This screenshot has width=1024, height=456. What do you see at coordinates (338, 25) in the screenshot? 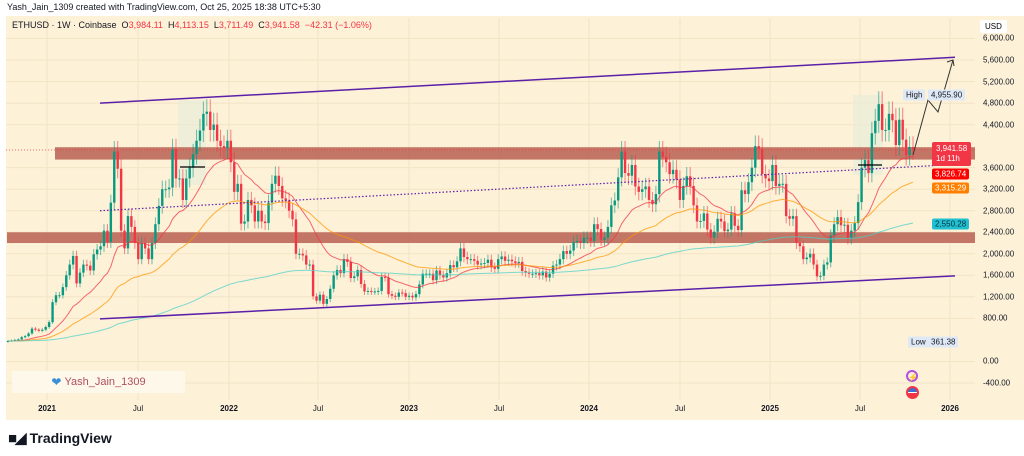
I see `change-value: −42.31 (−1.06%)` at bounding box center [338, 25].